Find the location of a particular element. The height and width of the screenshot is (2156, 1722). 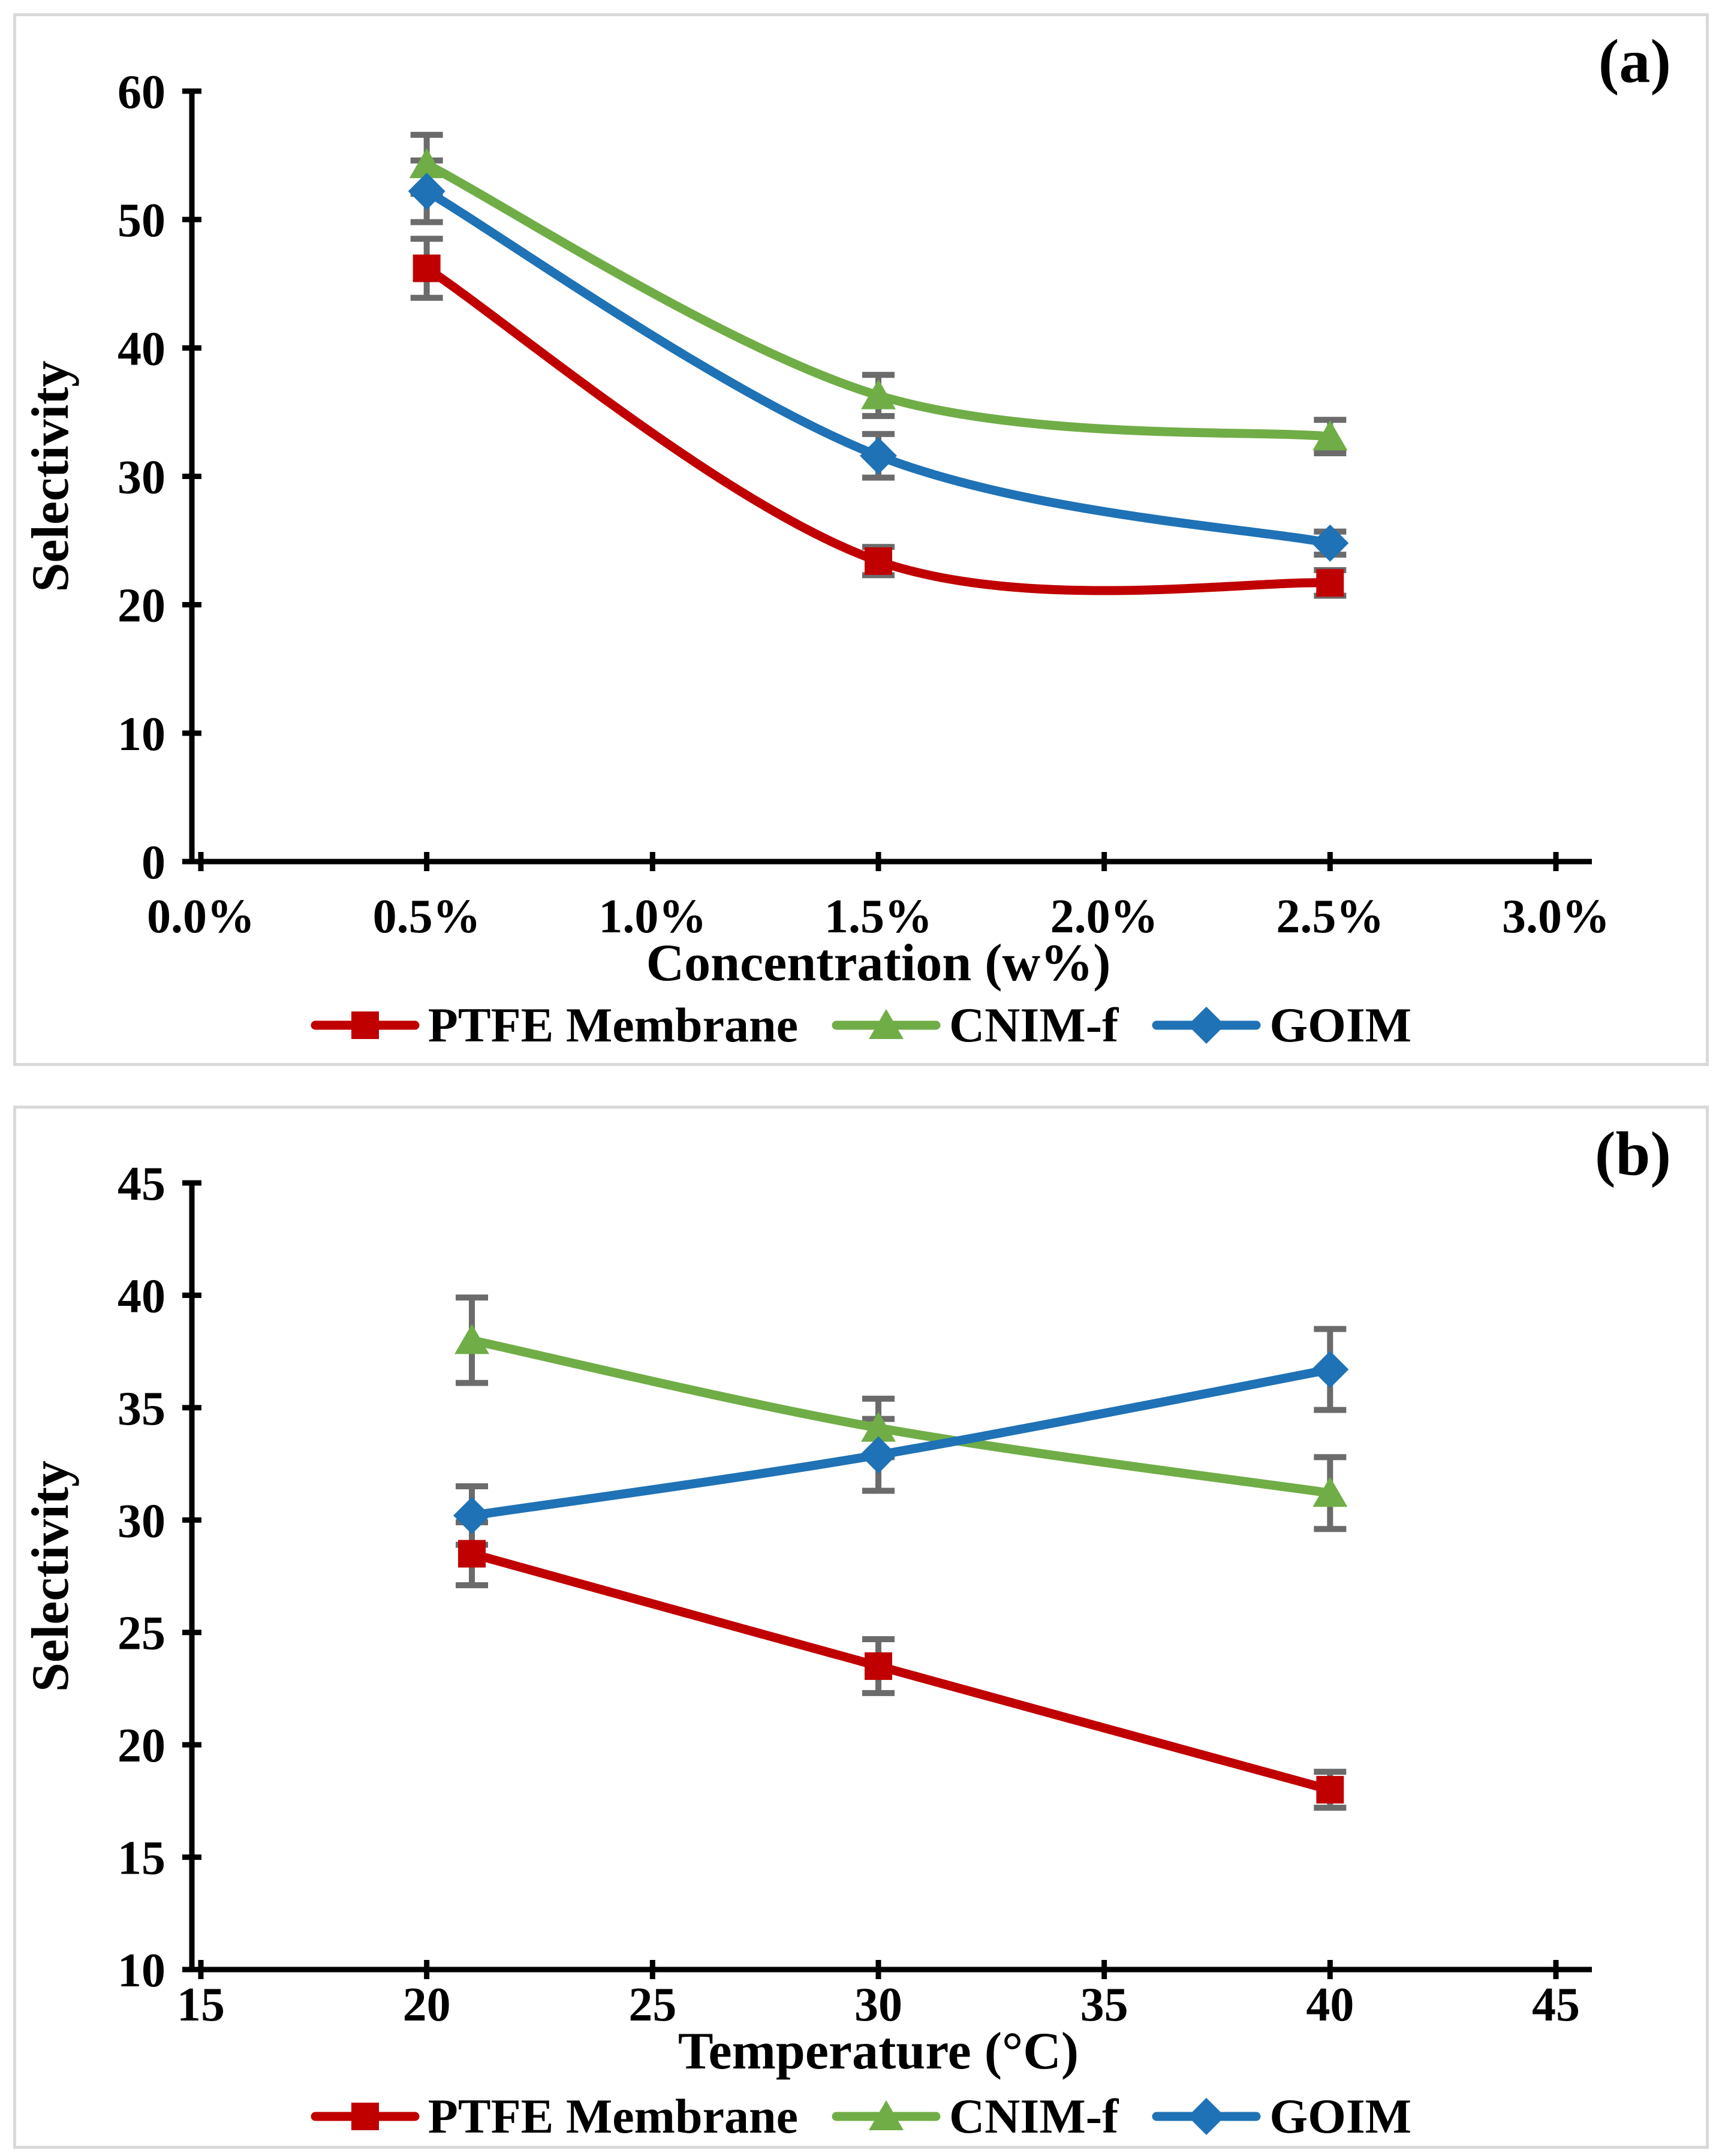

y-tick-label: 35 is located at coordinates (142, 1409).